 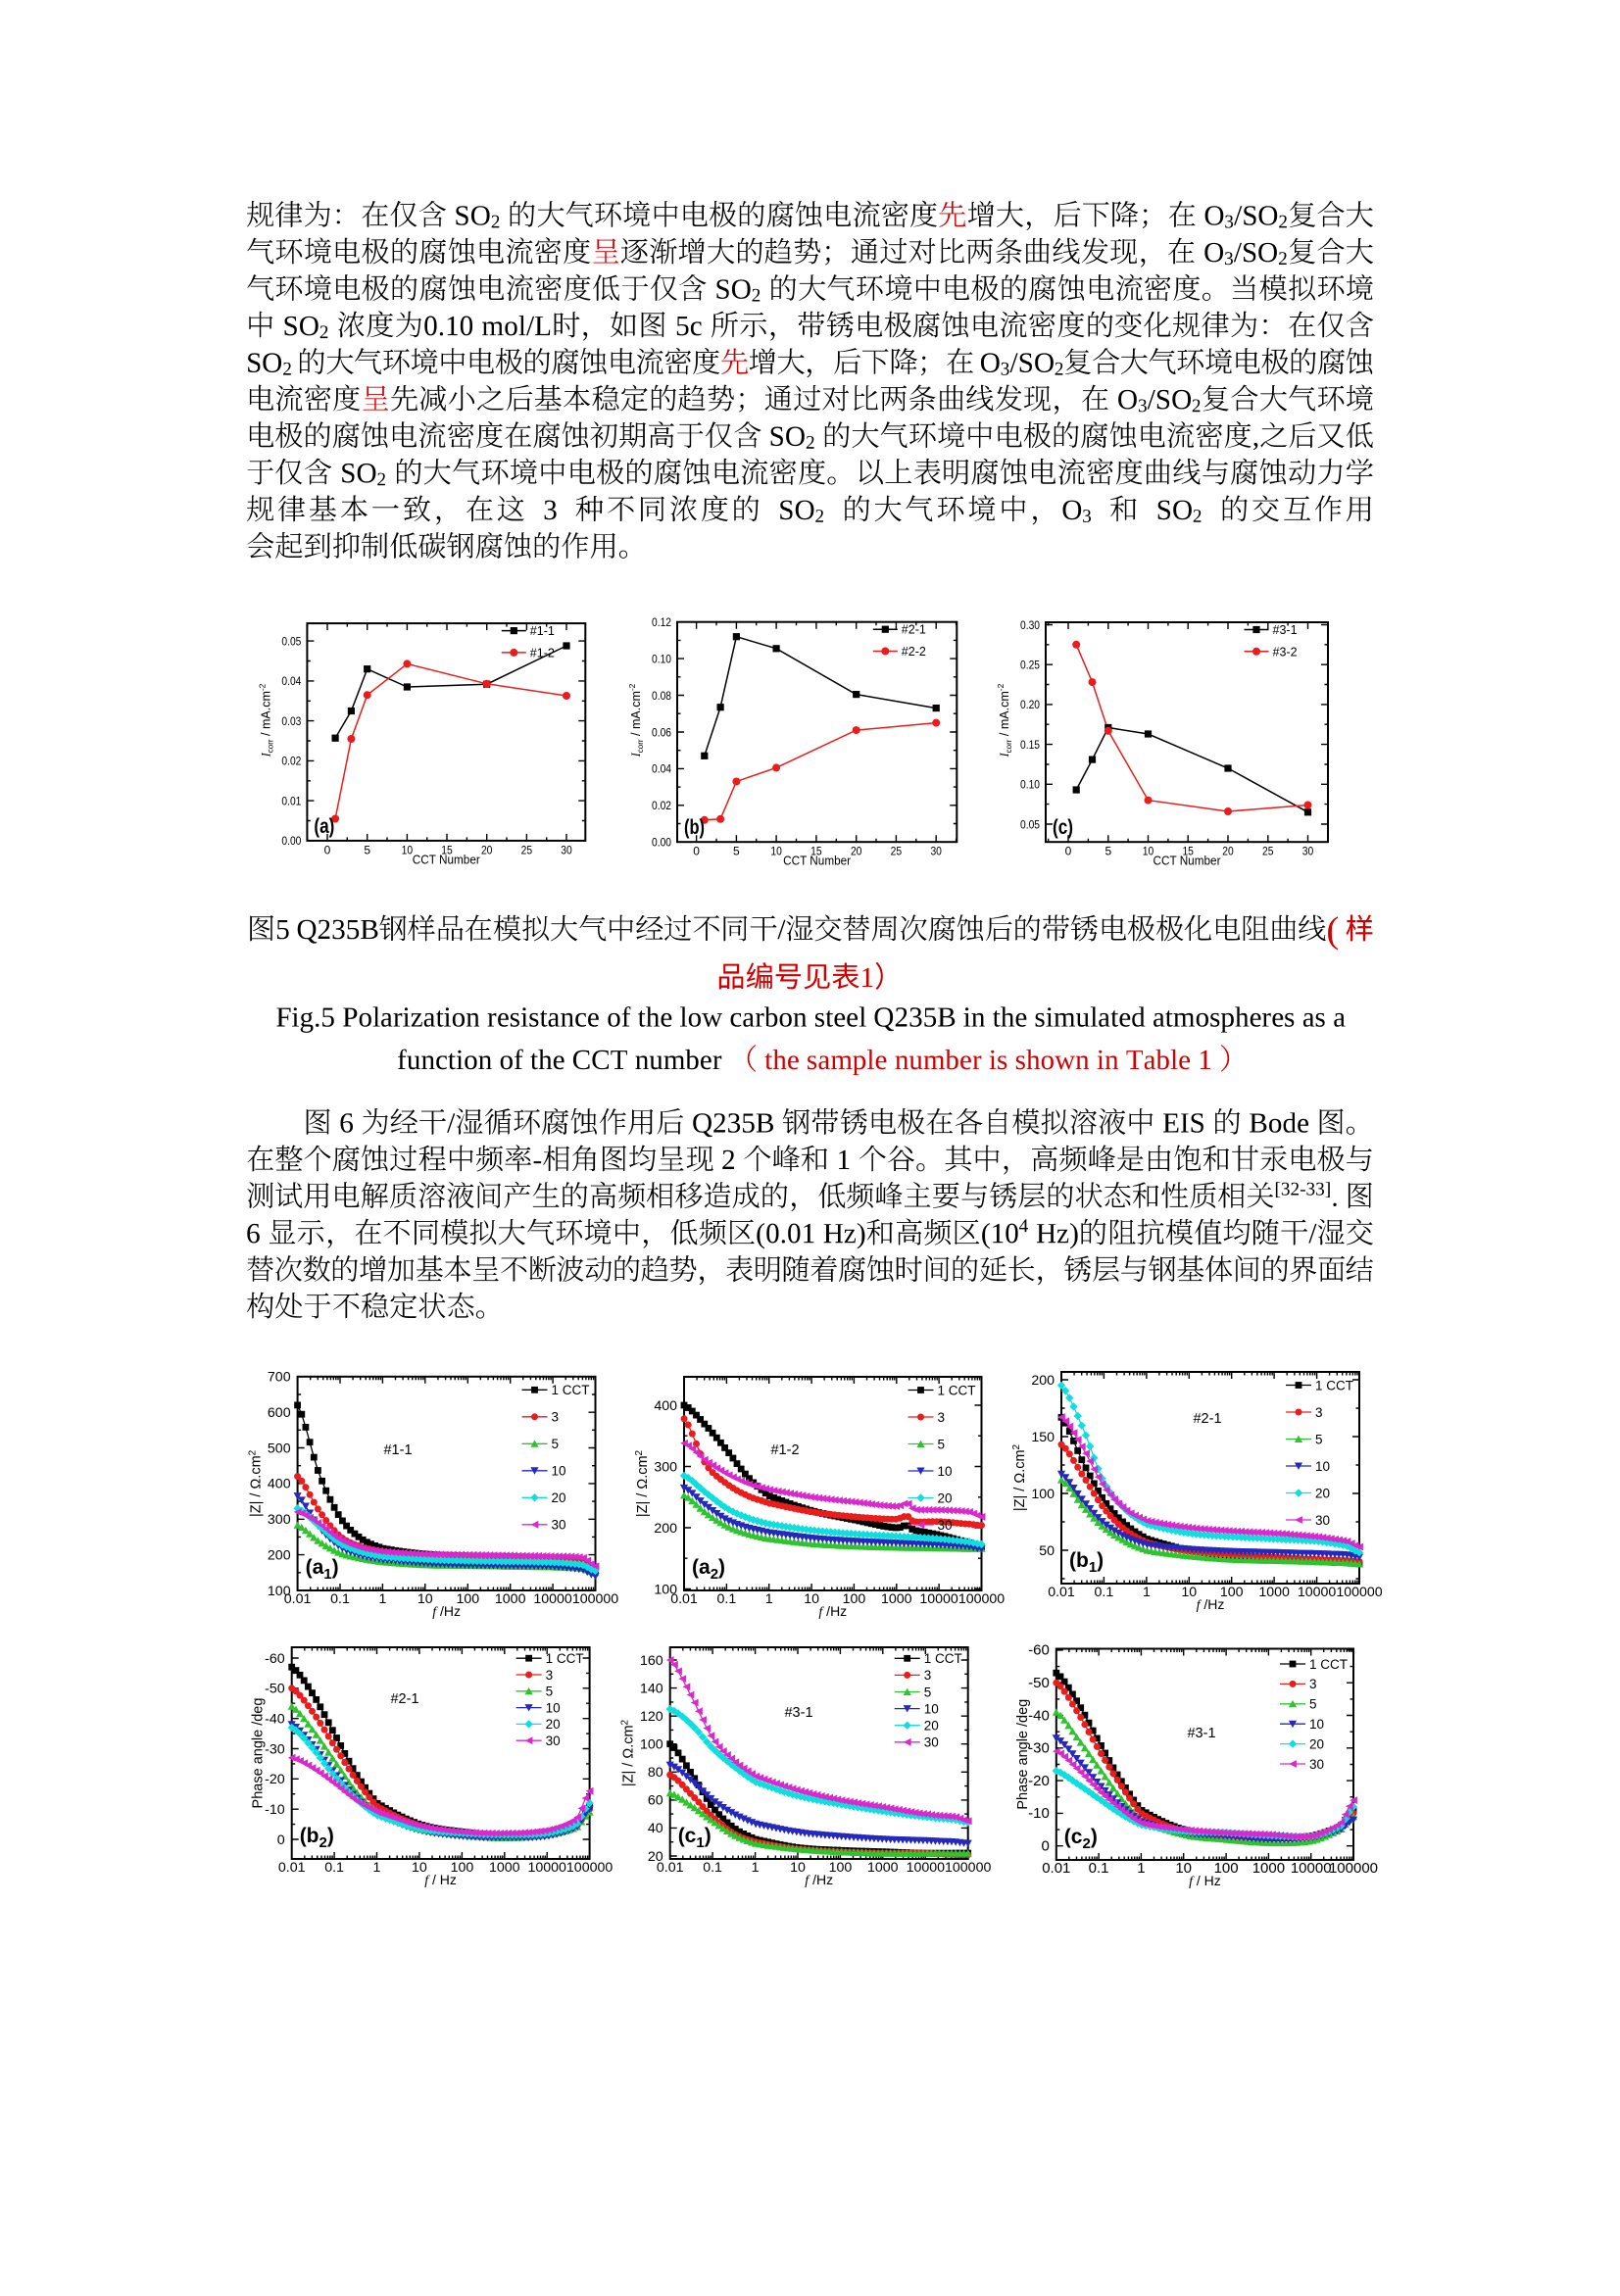 I want to click on svg-text: 0.15, so click(x=1030, y=745).